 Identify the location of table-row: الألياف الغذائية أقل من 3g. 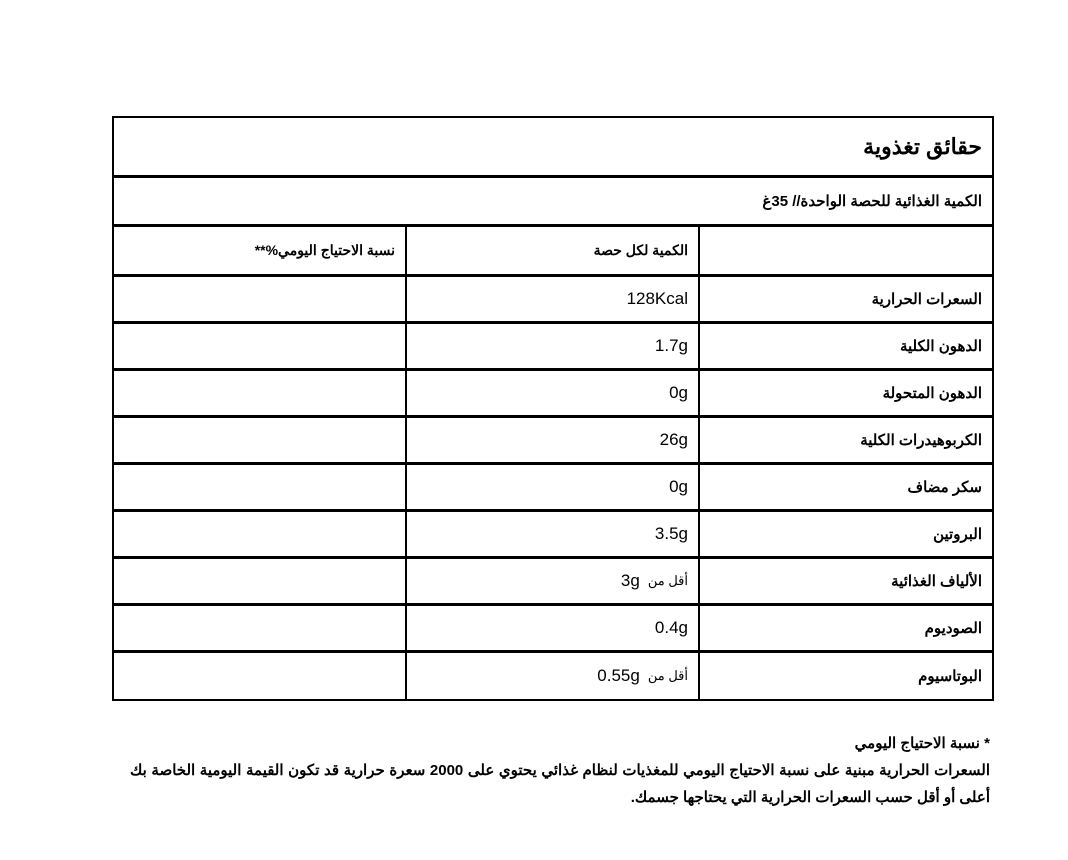
(553, 582).